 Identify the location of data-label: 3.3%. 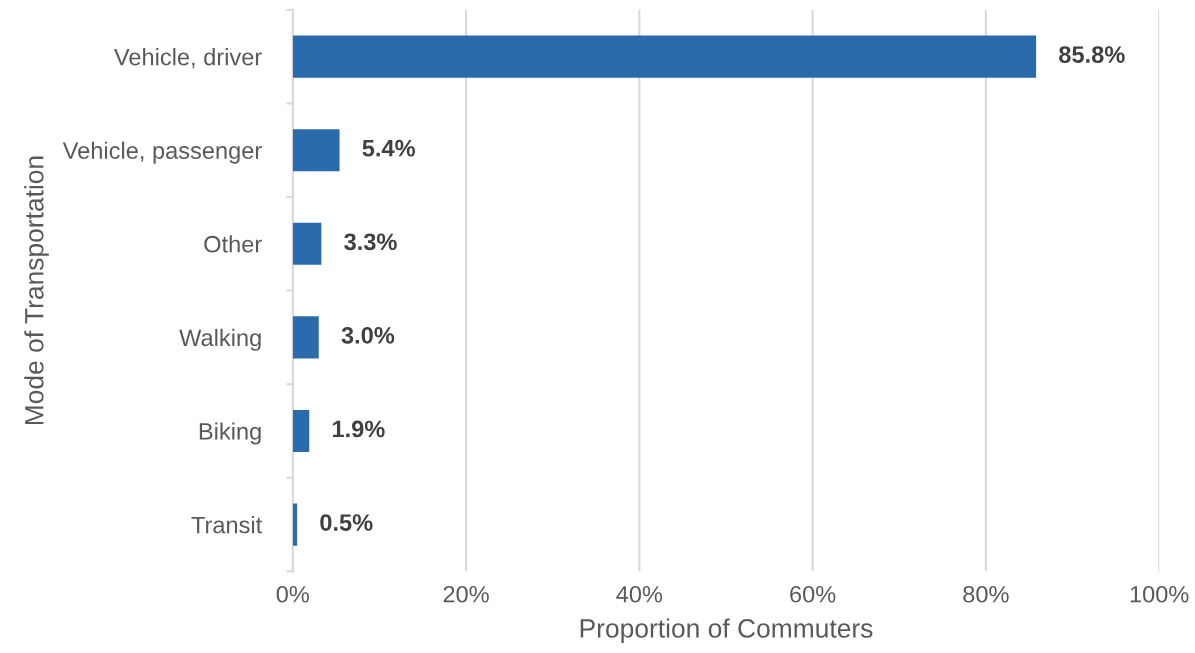
(370, 242).